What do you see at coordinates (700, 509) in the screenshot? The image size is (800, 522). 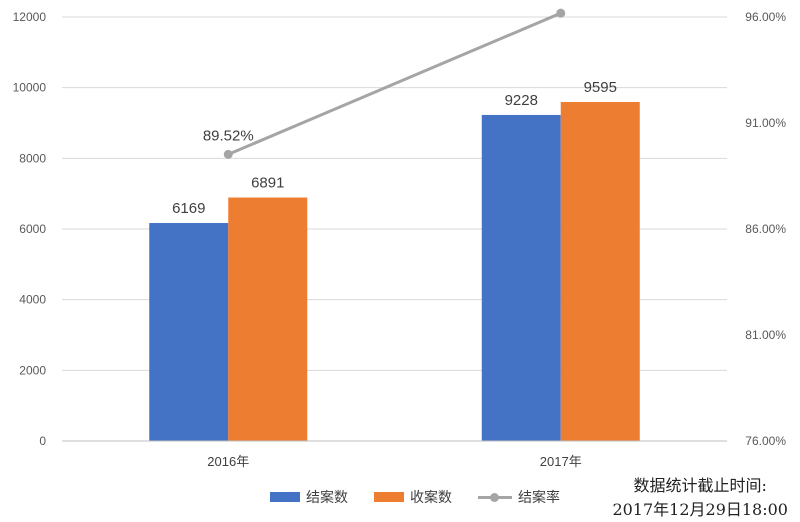 I see `note-line-2: 2017年12月29日18:00` at bounding box center [700, 509].